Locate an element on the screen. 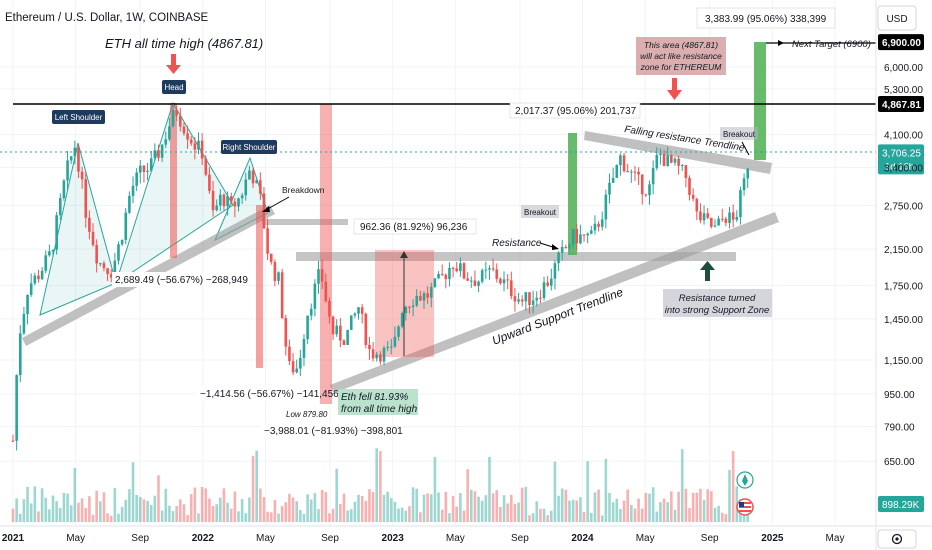 The height and width of the screenshot is (550, 932). x-tick-label: 2021 is located at coordinates (13, 538).